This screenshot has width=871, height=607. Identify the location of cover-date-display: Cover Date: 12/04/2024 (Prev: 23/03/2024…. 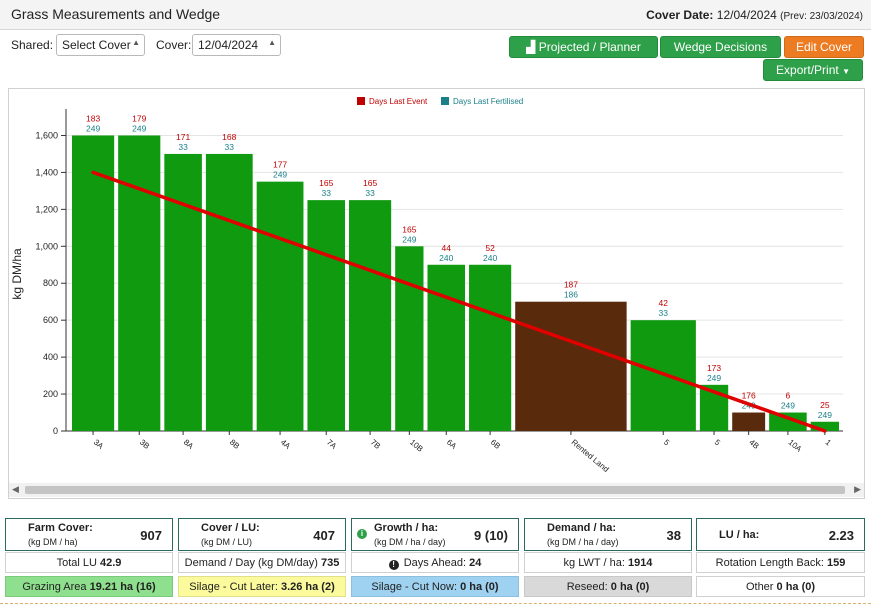
(754, 15).